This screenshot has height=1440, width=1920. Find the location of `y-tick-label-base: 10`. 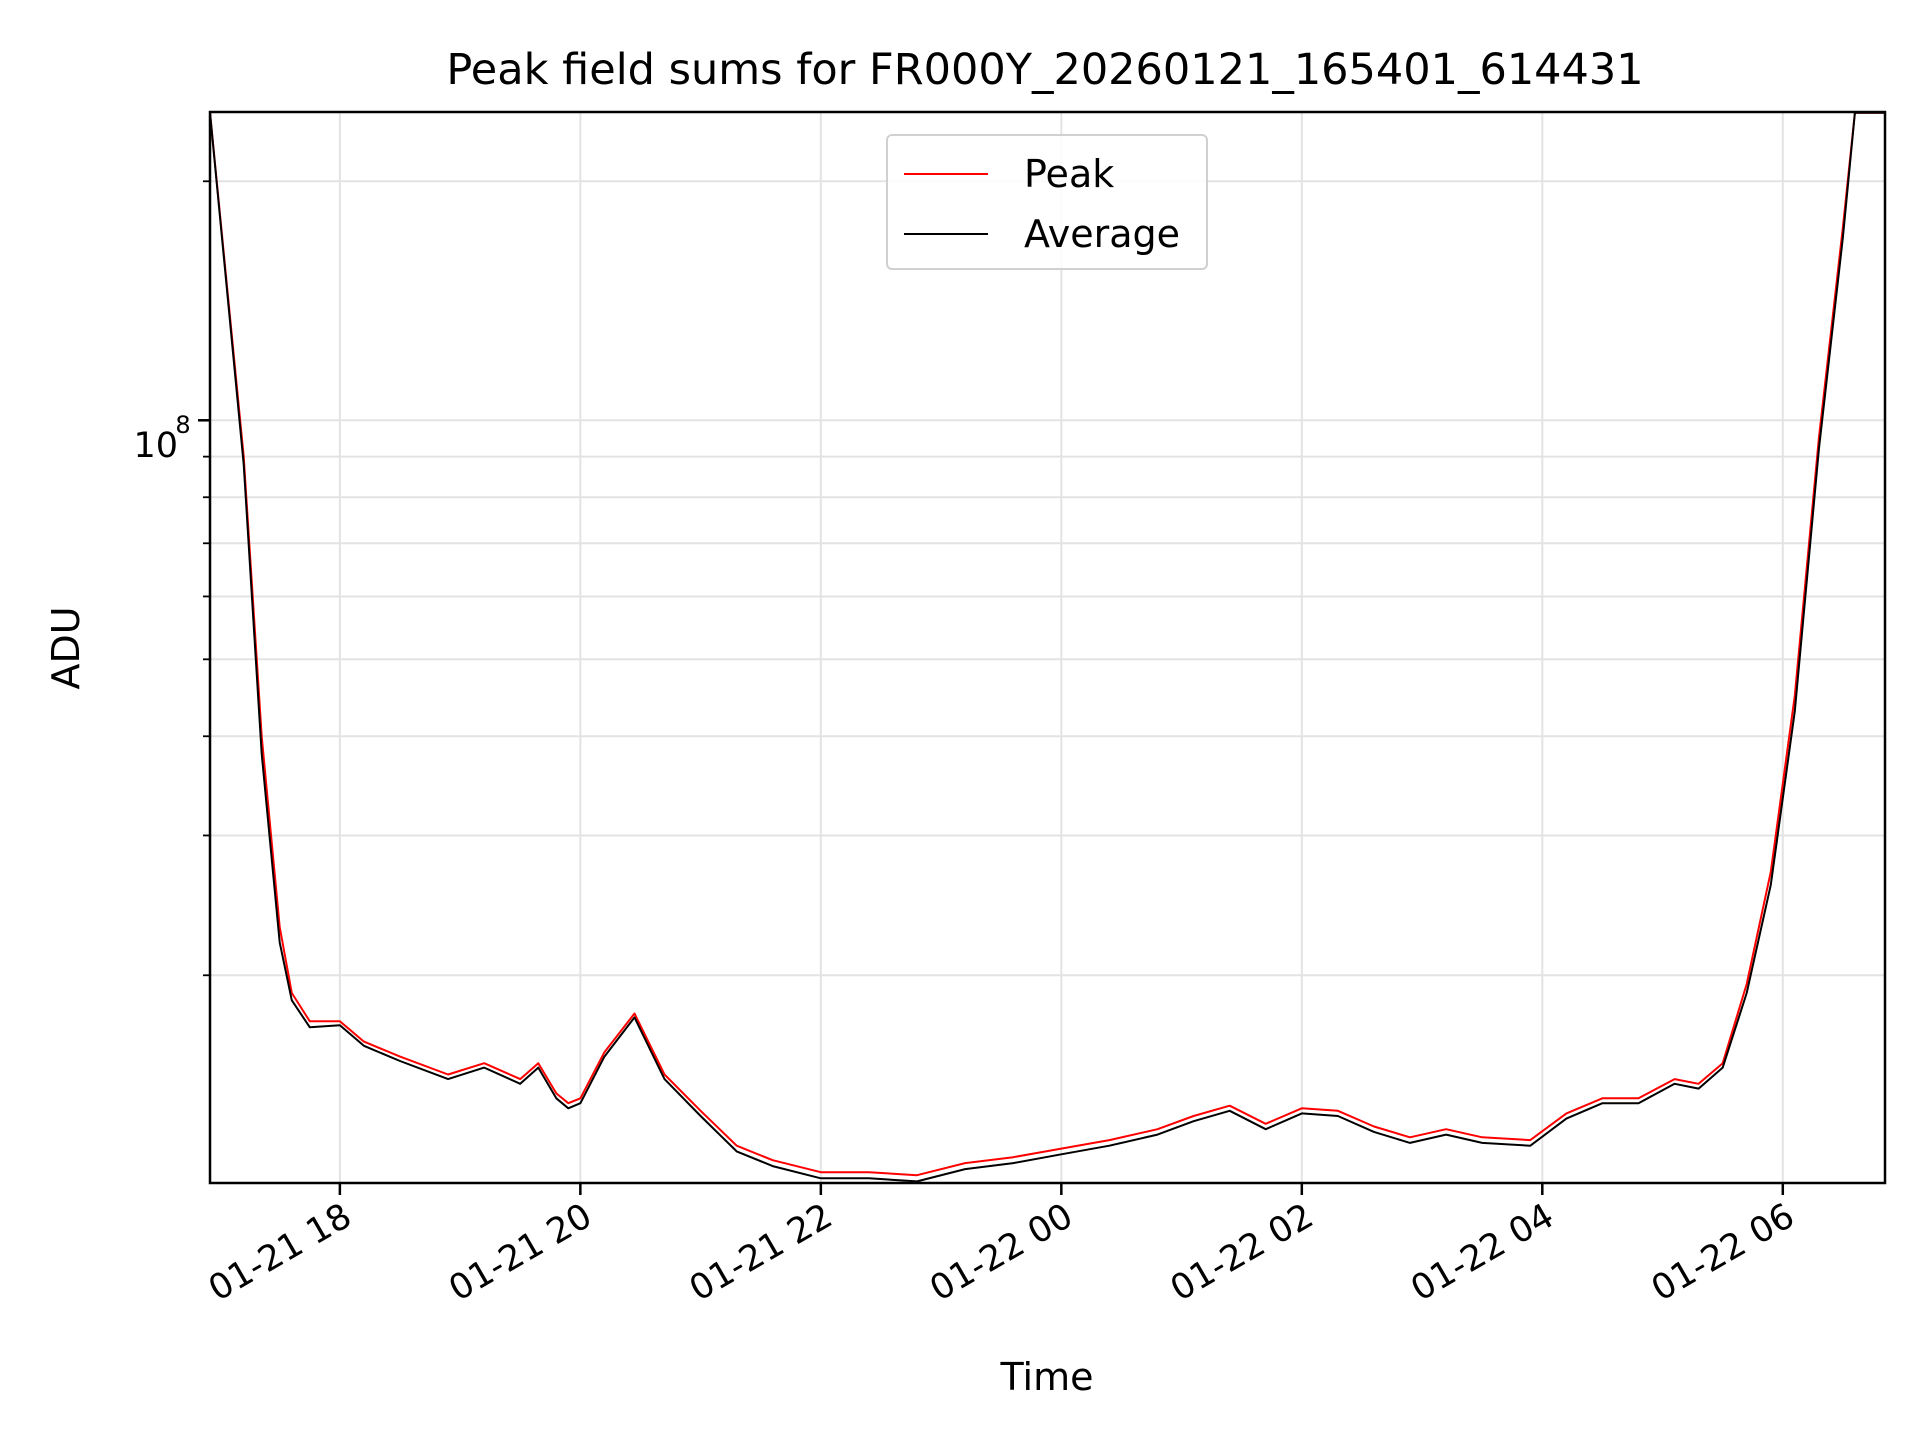

y-tick-label-base: 10 is located at coordinates (155, 446).